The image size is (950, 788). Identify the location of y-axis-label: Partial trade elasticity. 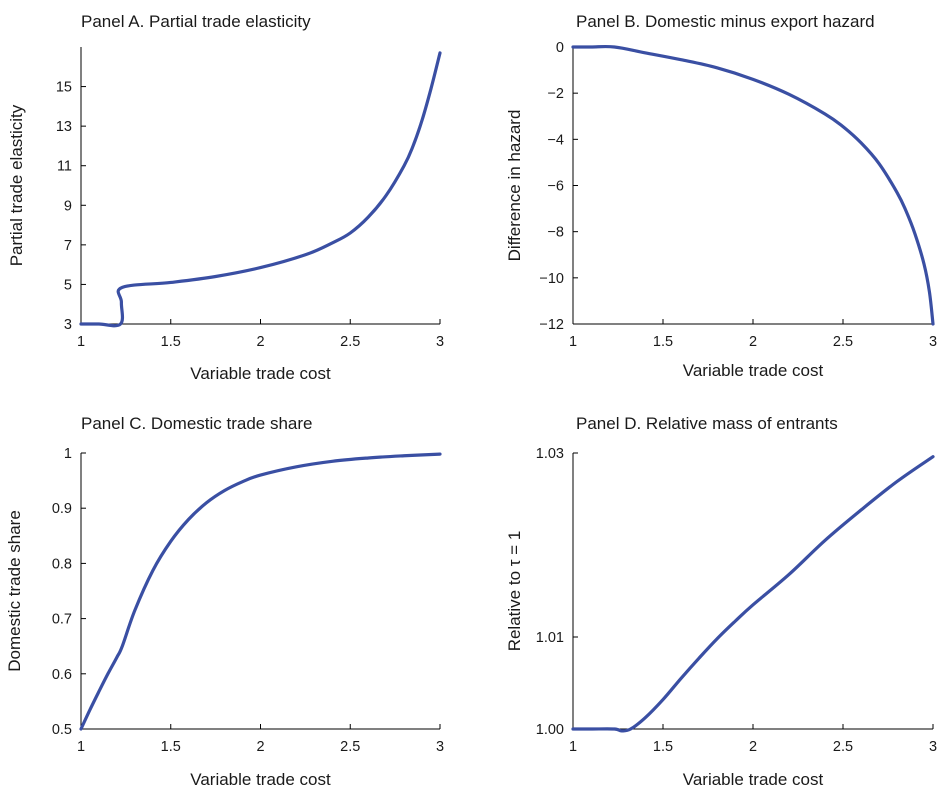
(16, 185).